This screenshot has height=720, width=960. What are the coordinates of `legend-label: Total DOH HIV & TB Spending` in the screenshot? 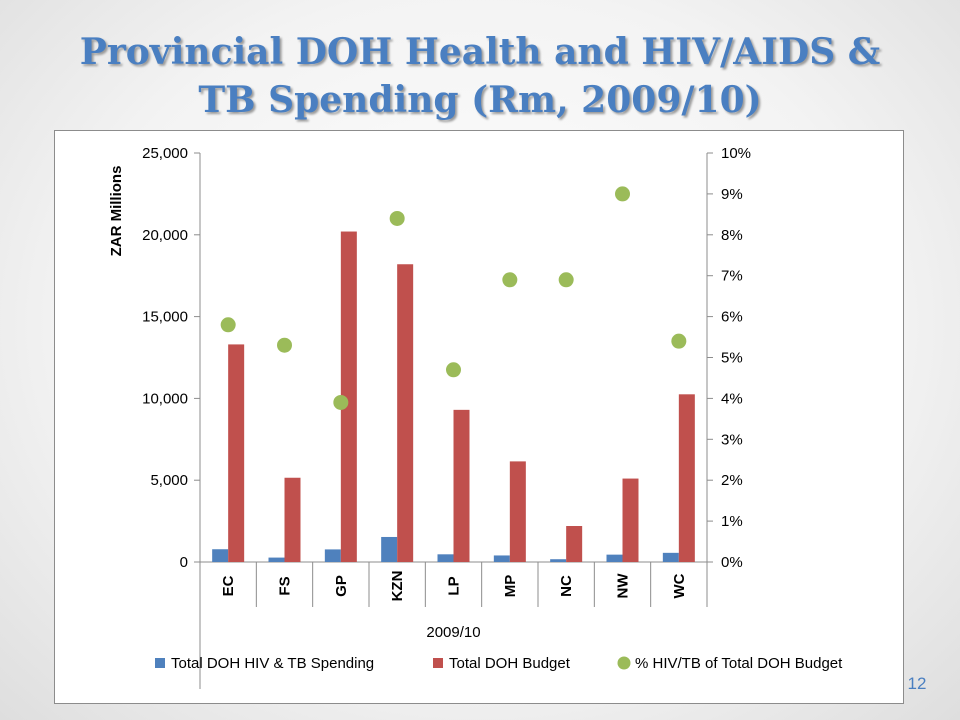 It's located at (272, 663).